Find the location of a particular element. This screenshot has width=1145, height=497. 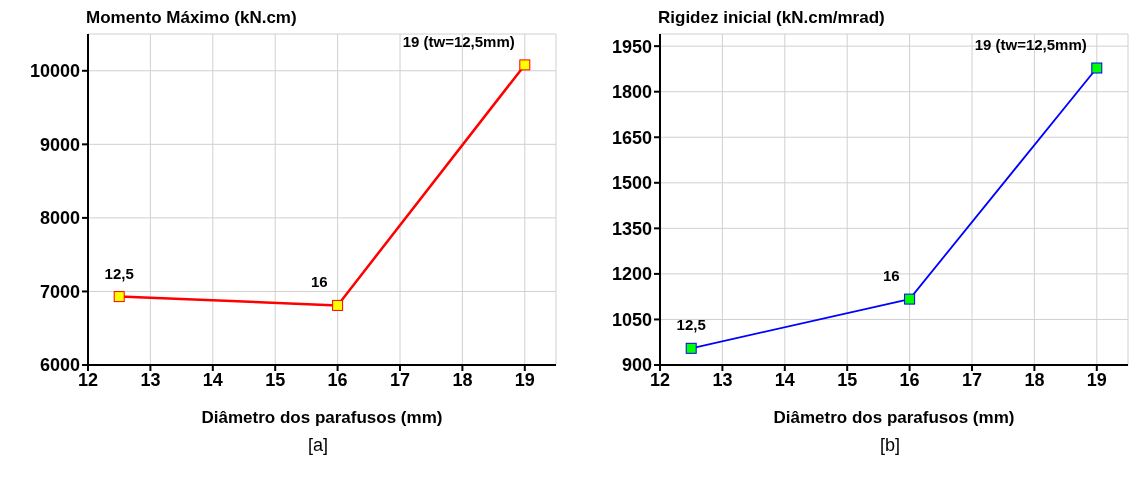

y-tick-label: 8000 is located at coordinates (59, 218).